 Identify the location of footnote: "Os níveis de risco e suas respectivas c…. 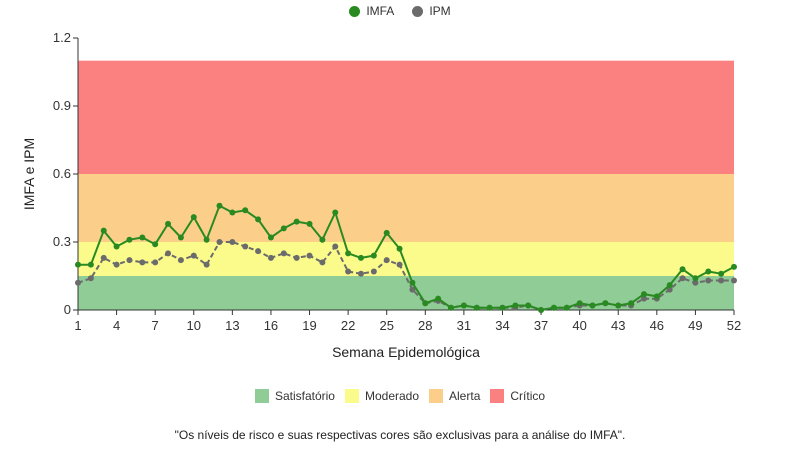
(400, 435).